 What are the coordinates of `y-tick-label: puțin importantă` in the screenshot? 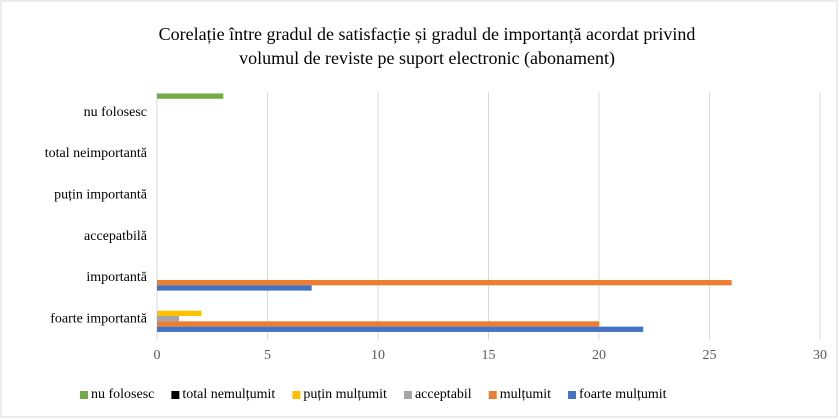 It's located at (101, 195).